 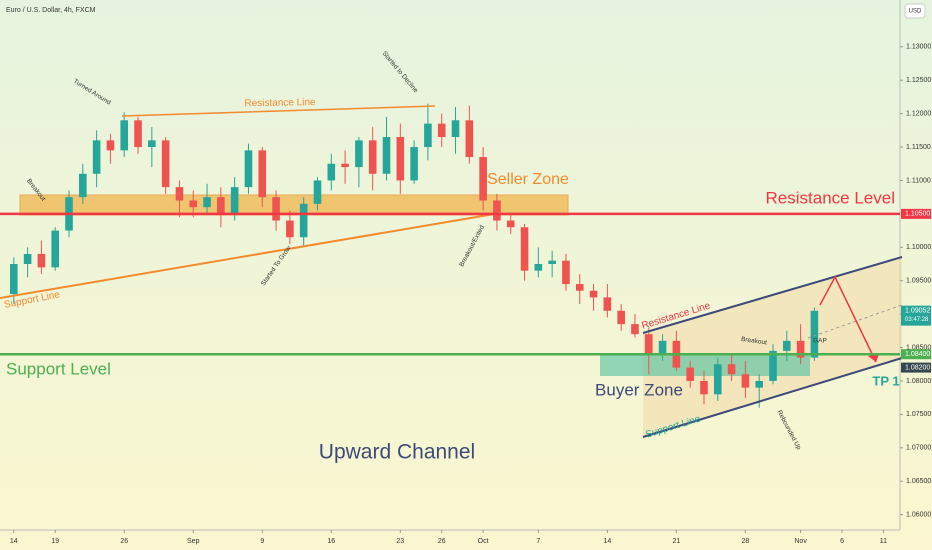 I want to click on currency: USD, so click(x=915, y=12).